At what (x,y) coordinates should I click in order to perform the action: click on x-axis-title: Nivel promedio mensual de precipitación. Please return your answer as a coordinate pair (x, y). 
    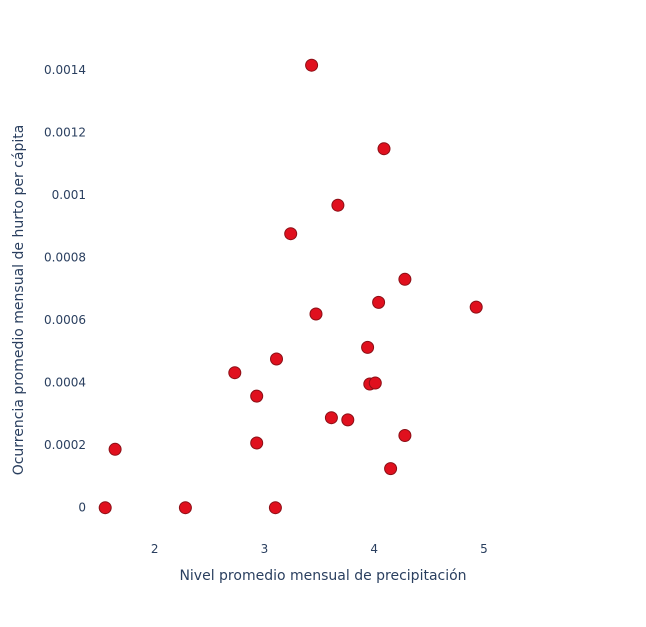
    Looking at the image, I should click on (322, 576).